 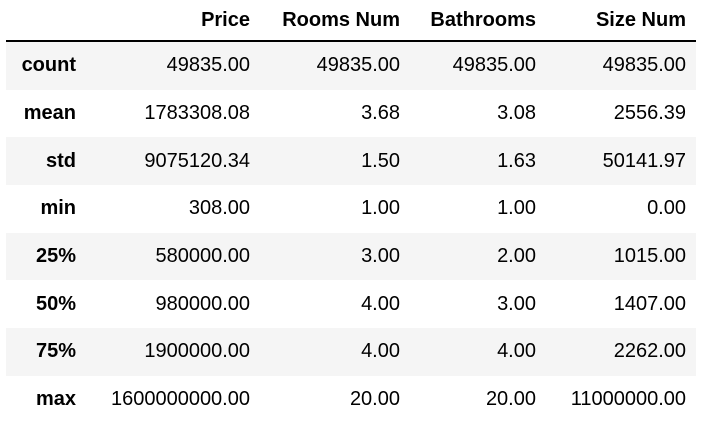 What do you see at coordinates (335, 209) in the screenshot?
I see `cell-rooms-num: 1.00` at bounding box center [335, 209].